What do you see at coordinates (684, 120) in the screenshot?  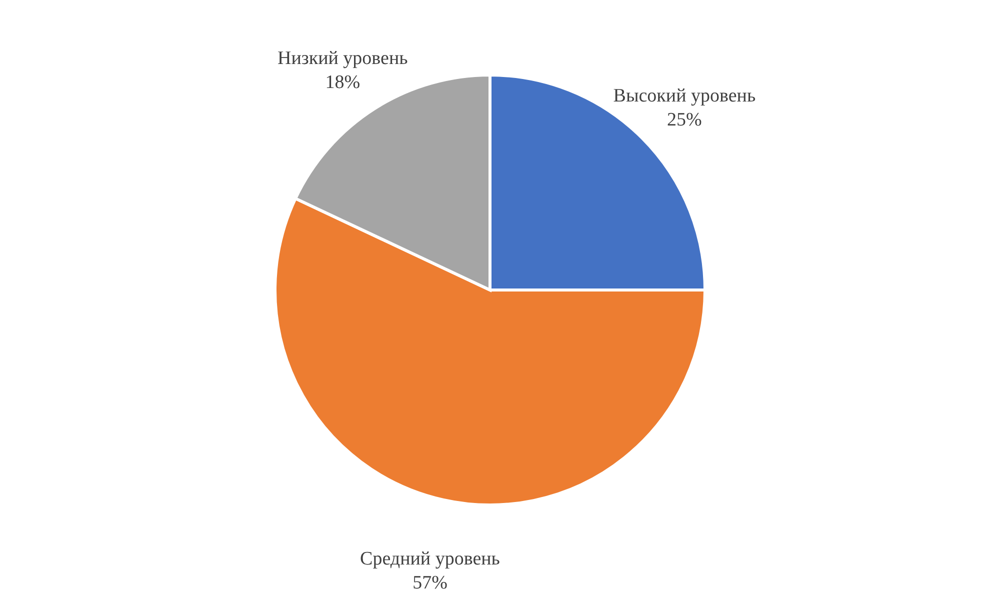 I see `data-label: 25%` at bounding box center [684, 120].